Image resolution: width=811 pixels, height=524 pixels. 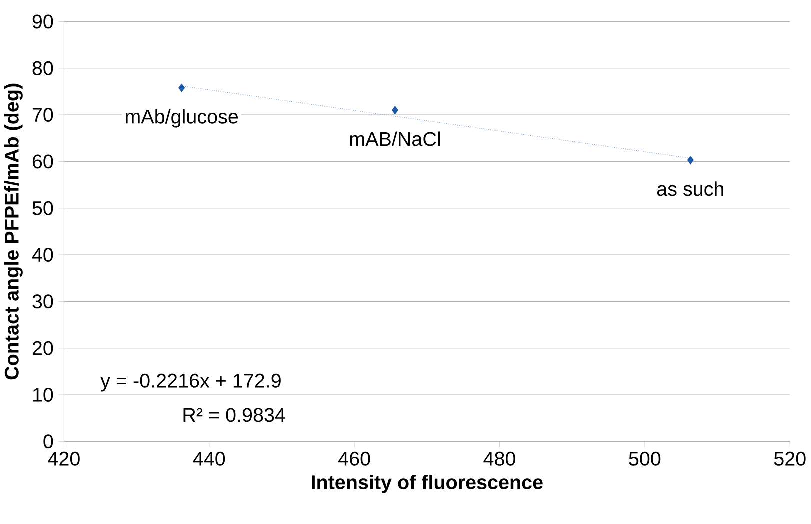 What do you see at coordinates (13, 232) in the screenshot?
I see `y-axis-title: Contact angle PFPEf/mAb (deg)` at bounding box center [13, 232].